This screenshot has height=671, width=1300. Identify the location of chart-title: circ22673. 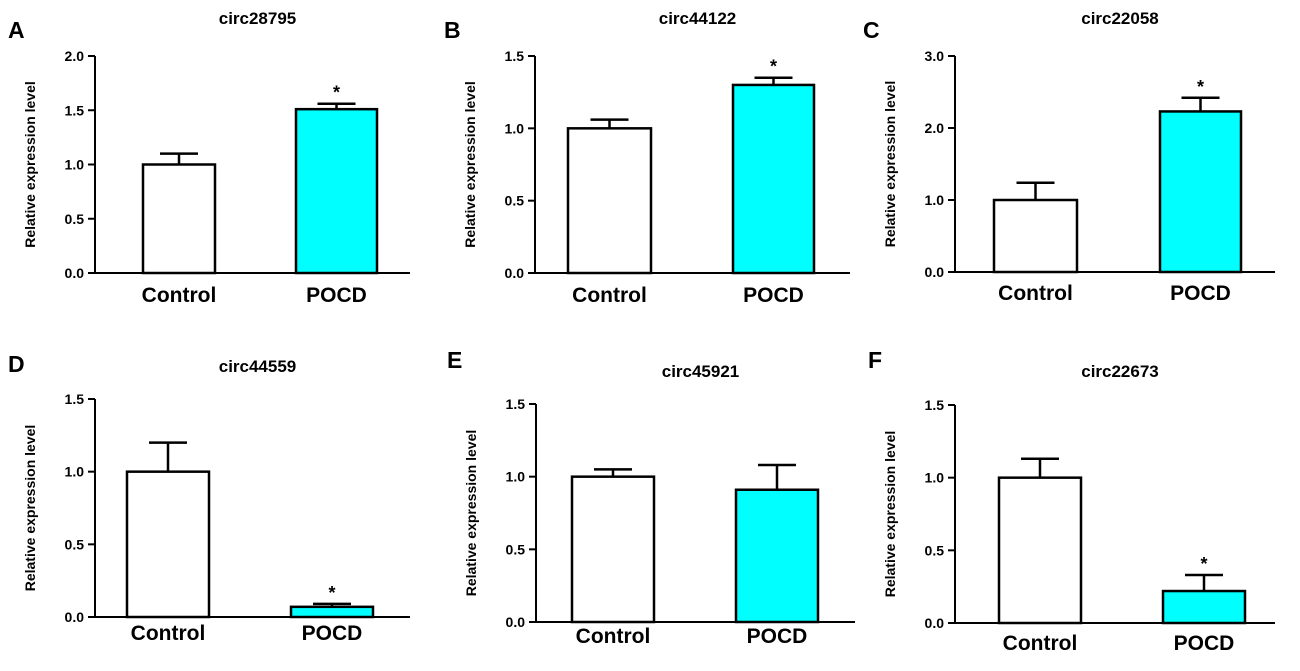
(1120, 371).